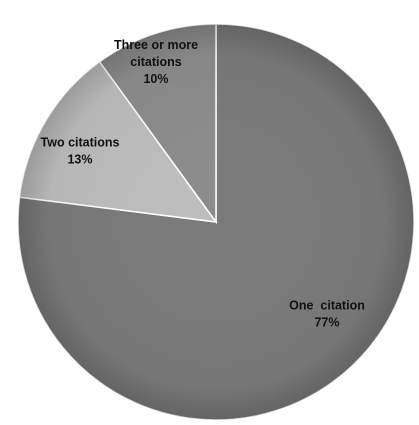 The width and height of the screenshot is (419, 425). I want to click on pie-label-two-citations: Two citations 13%, so click(80, 151).